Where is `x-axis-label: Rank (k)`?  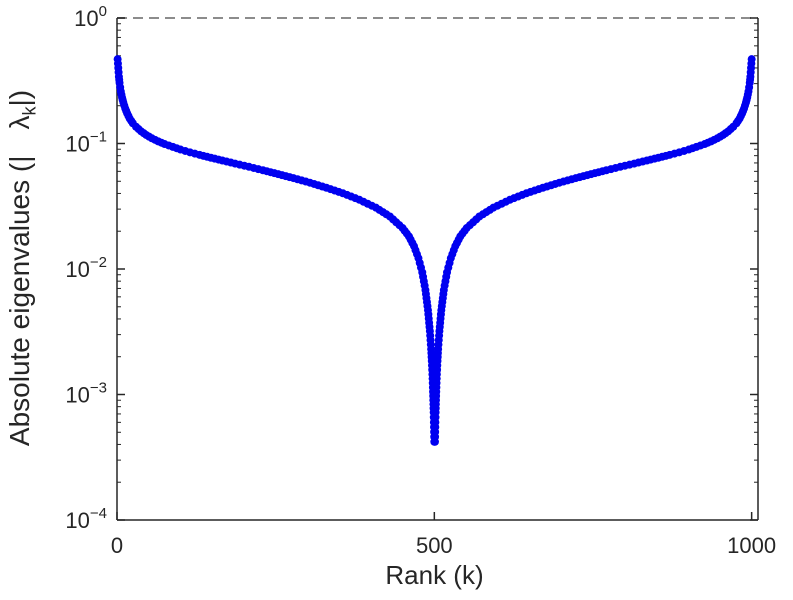
x-axis-label: Rank (k) is located at coordinates (434, 575).